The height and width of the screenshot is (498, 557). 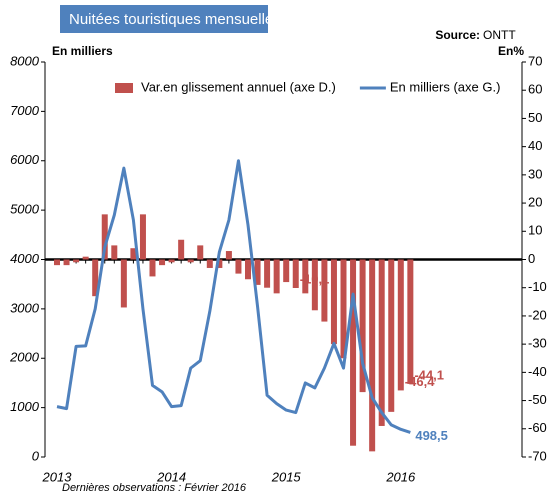 What do you see at coordinates (24, 357) in the screenshot?
I see `y-tick-label: 2000` at bounding box center [24, 357].